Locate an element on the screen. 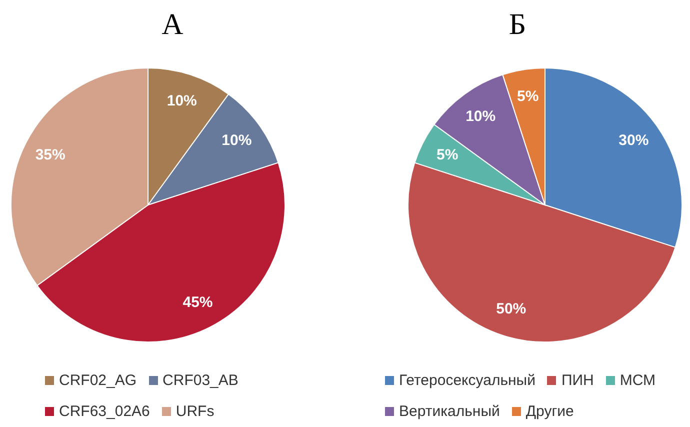 This screenshot has height=427, width=690. legend-label: CRF02_AG is located at coordinates (98, 380).